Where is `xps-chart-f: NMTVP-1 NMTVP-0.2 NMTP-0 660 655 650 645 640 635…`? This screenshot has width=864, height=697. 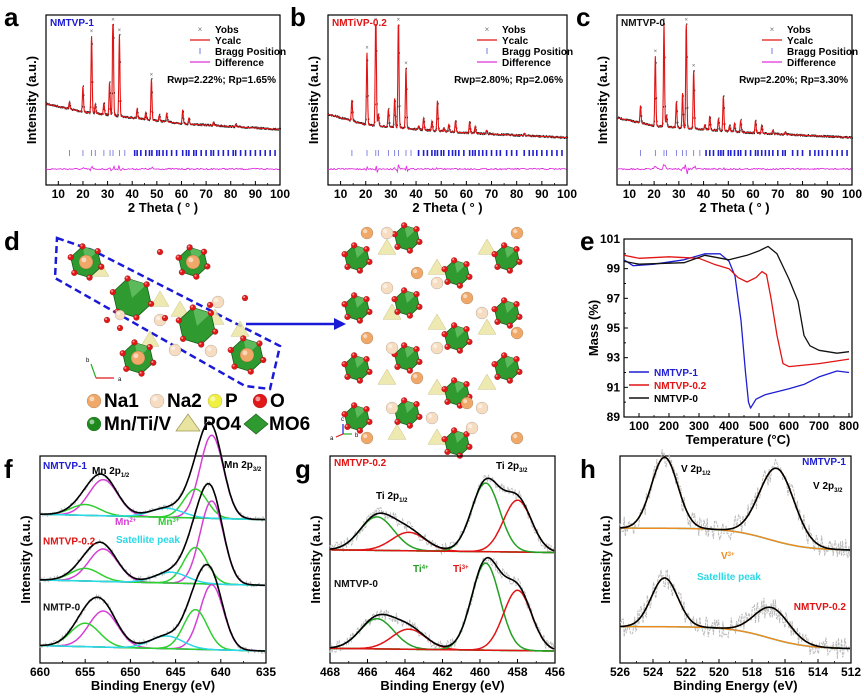 xps-chart-f: NMTVP-1 NMTVP-0.2 NMTP-0 660 655 650 645 640 635… is located at coordinates (147, 555).